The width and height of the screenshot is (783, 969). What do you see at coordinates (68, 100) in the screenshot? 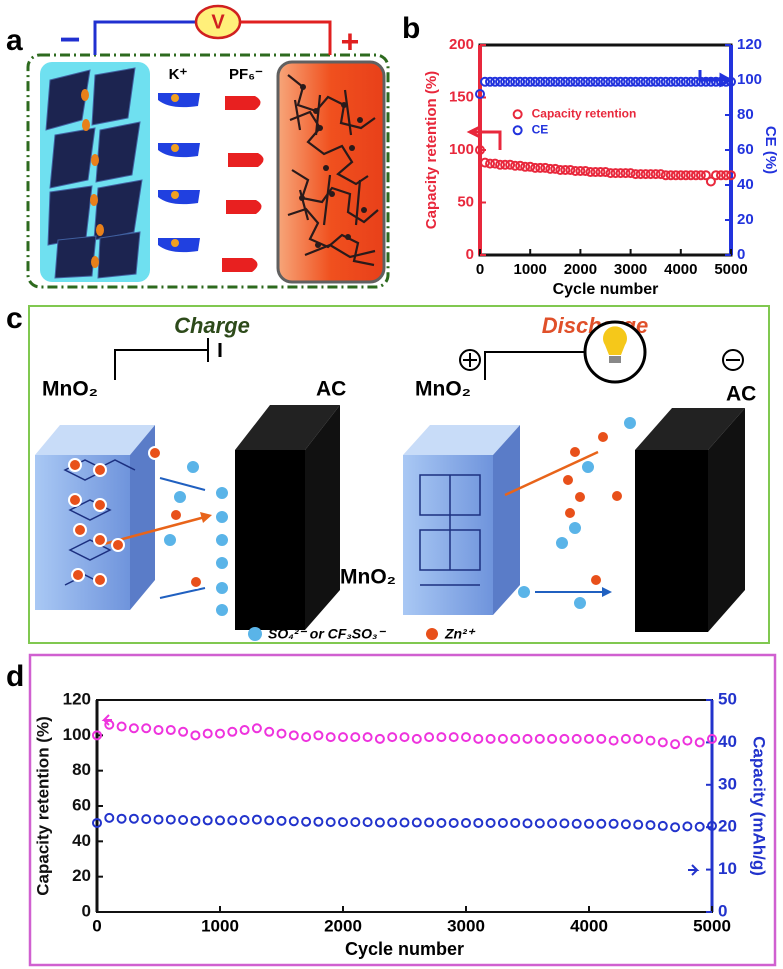
I see `panel-a-g-polygon` at bounding box center [68, 100].